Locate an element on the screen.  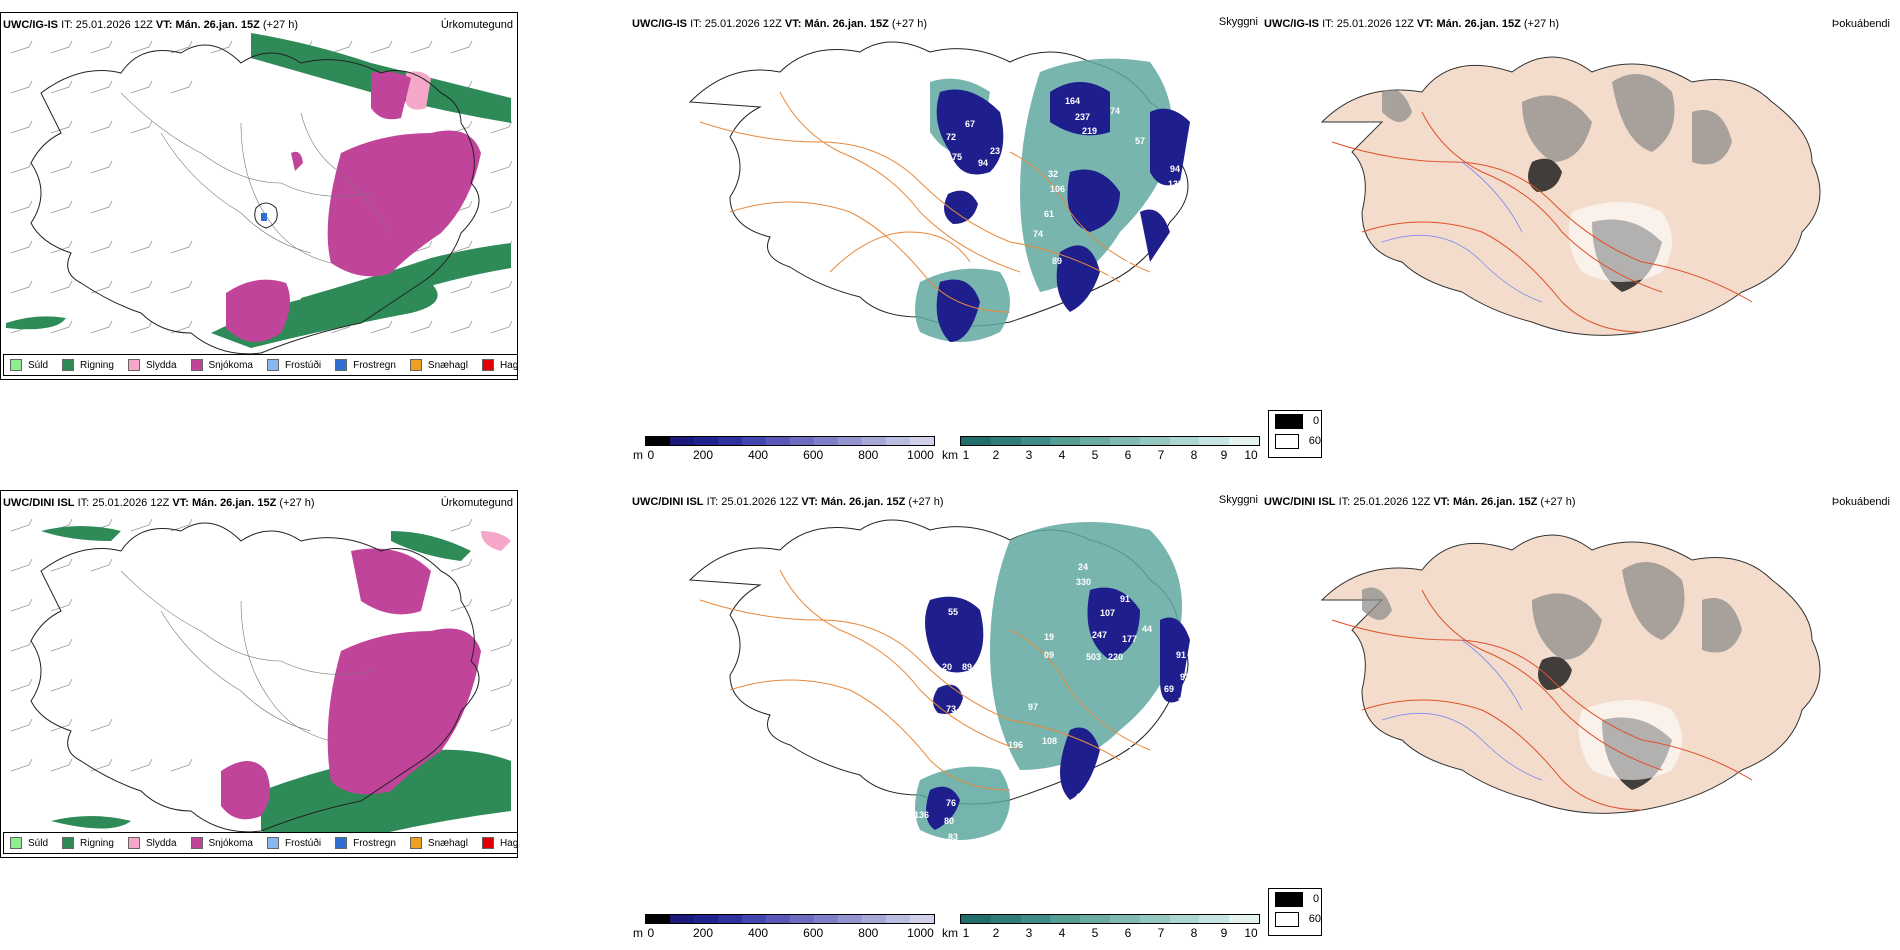
legend-item-frostudi: Frostúði is located at coordinates (293, 843).